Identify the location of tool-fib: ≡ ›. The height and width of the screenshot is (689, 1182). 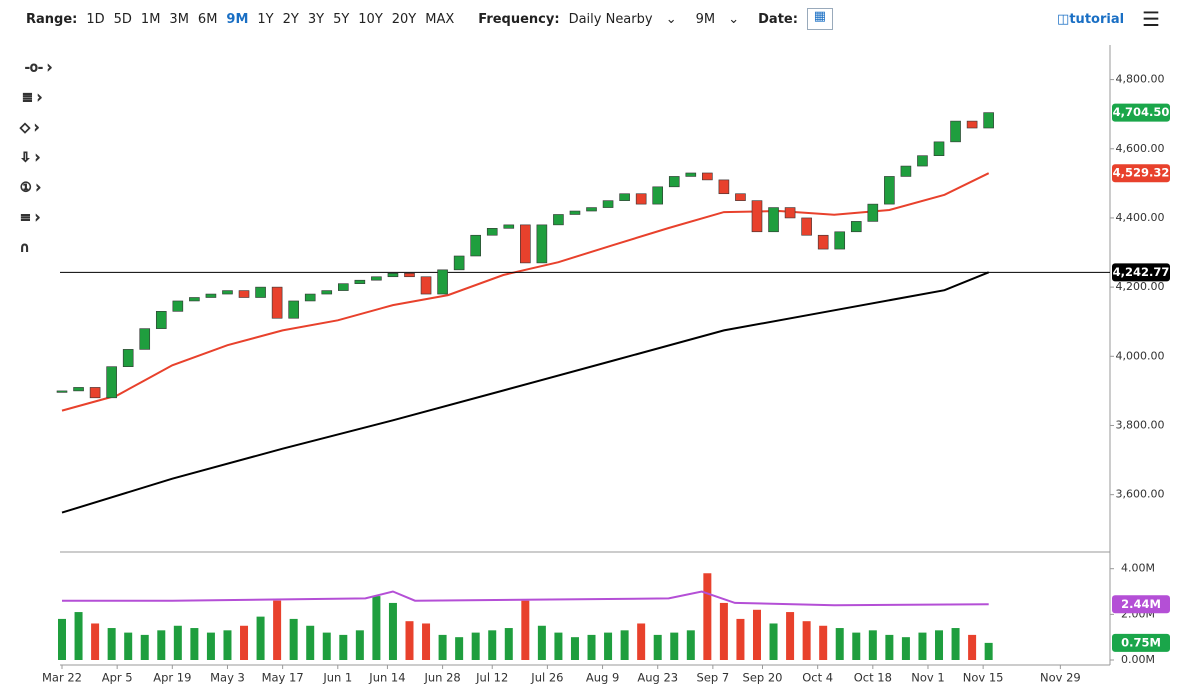
(30, 218).